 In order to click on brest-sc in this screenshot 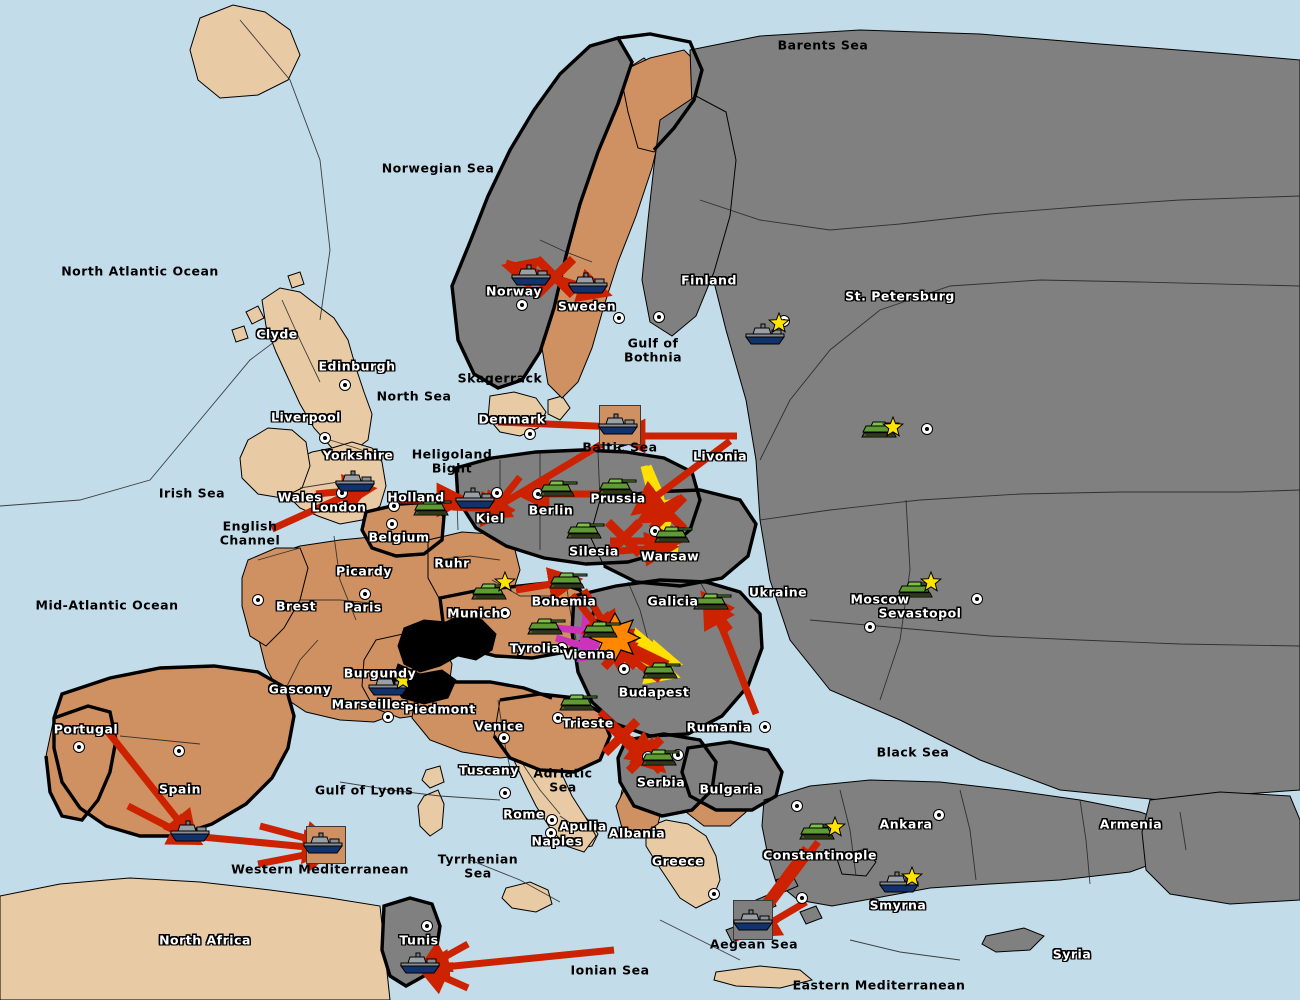, I will do `click(258, 600)`.